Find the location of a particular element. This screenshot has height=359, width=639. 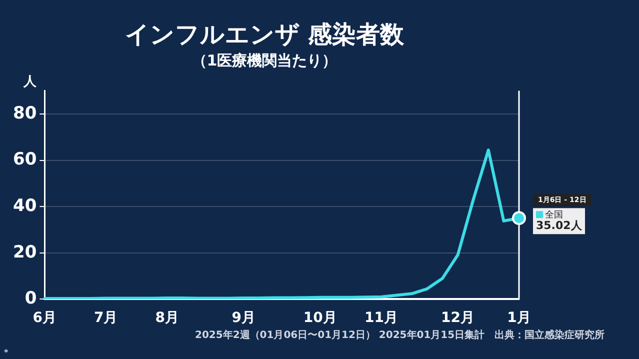

y-tick-label: 80 is located at coordinates (24, 113).